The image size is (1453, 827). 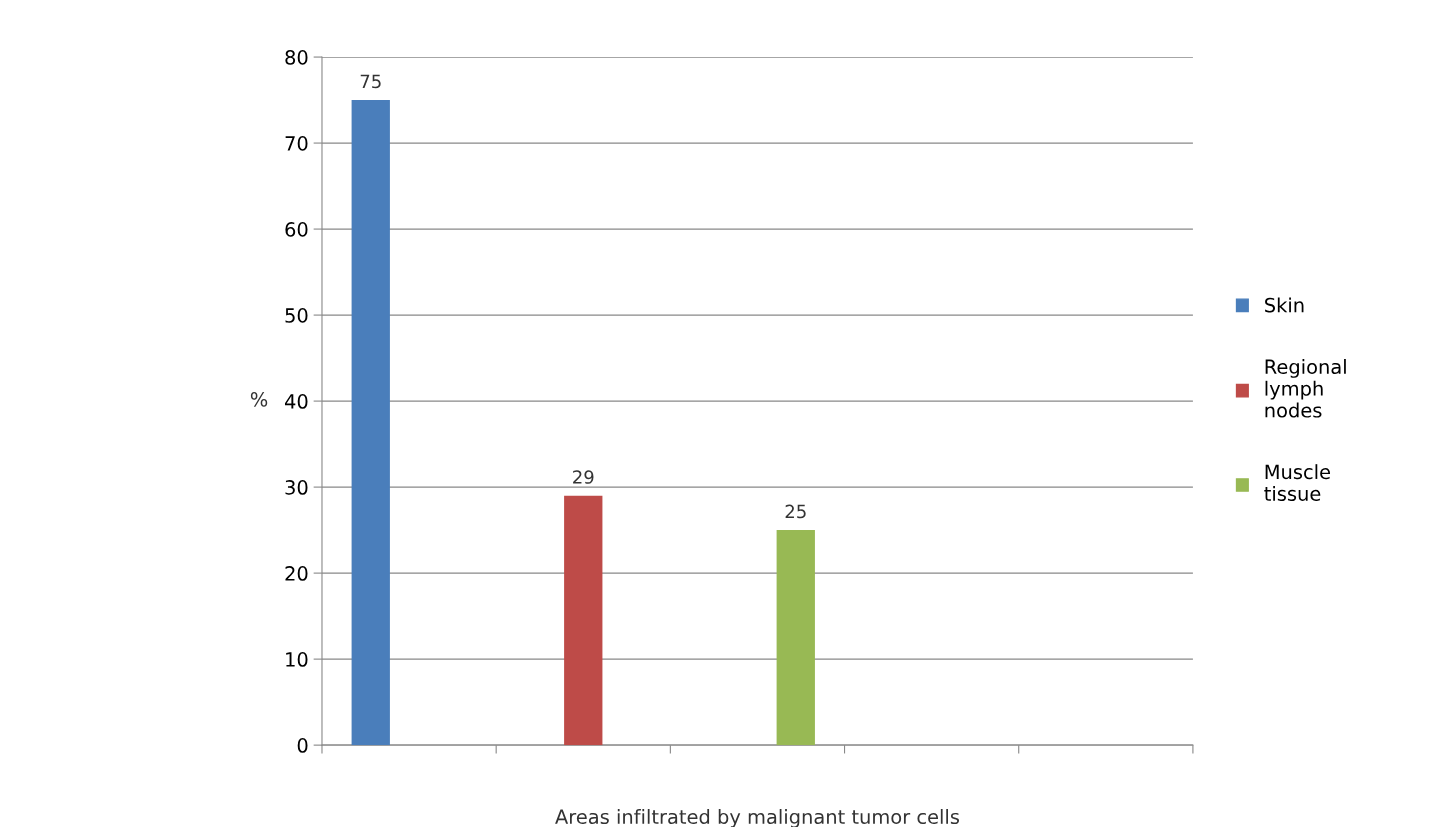 What do you see at coordinates (1297, 482) in the screenshot?
I see `legend-label: Muscle tissue` at bounding box center [1297, 482].